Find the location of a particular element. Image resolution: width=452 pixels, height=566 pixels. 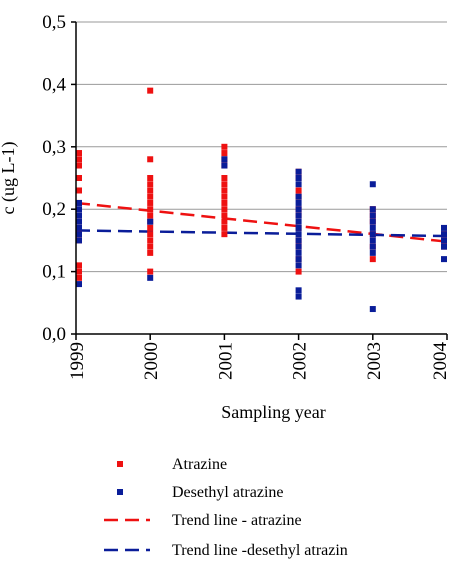

y-tick-label: 0,1 is located at coordinates (54, 272).